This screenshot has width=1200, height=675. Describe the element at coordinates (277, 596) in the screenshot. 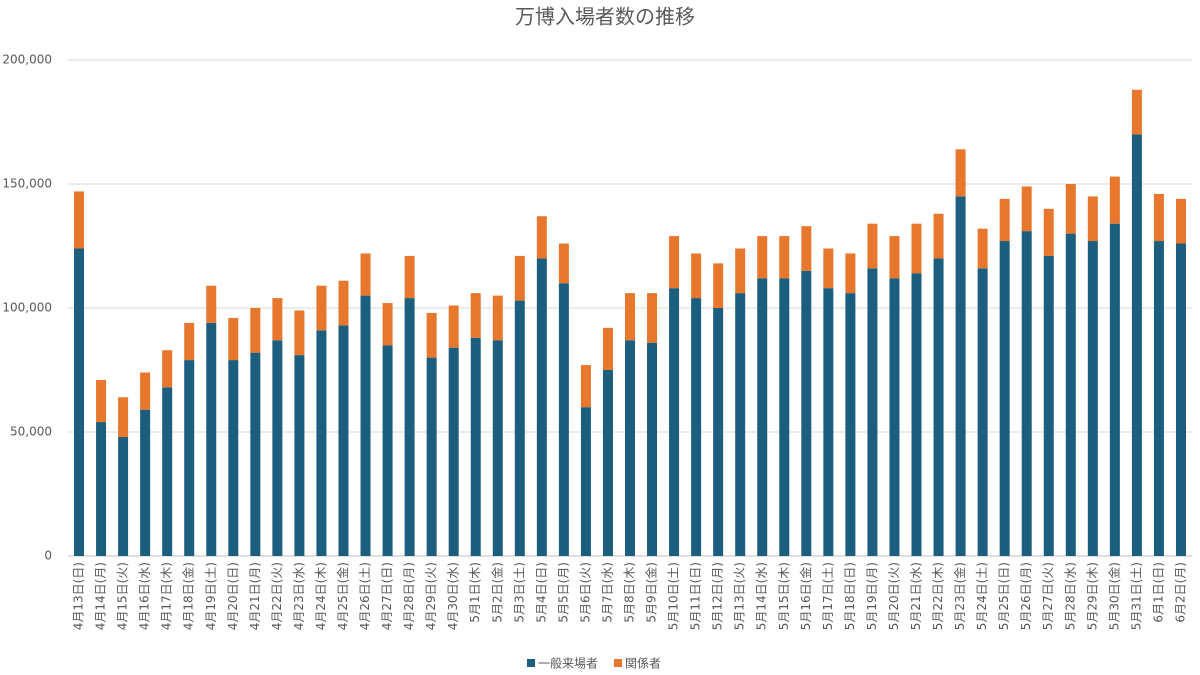

I see `x-tick-label: 4月22日(火)` at that location.